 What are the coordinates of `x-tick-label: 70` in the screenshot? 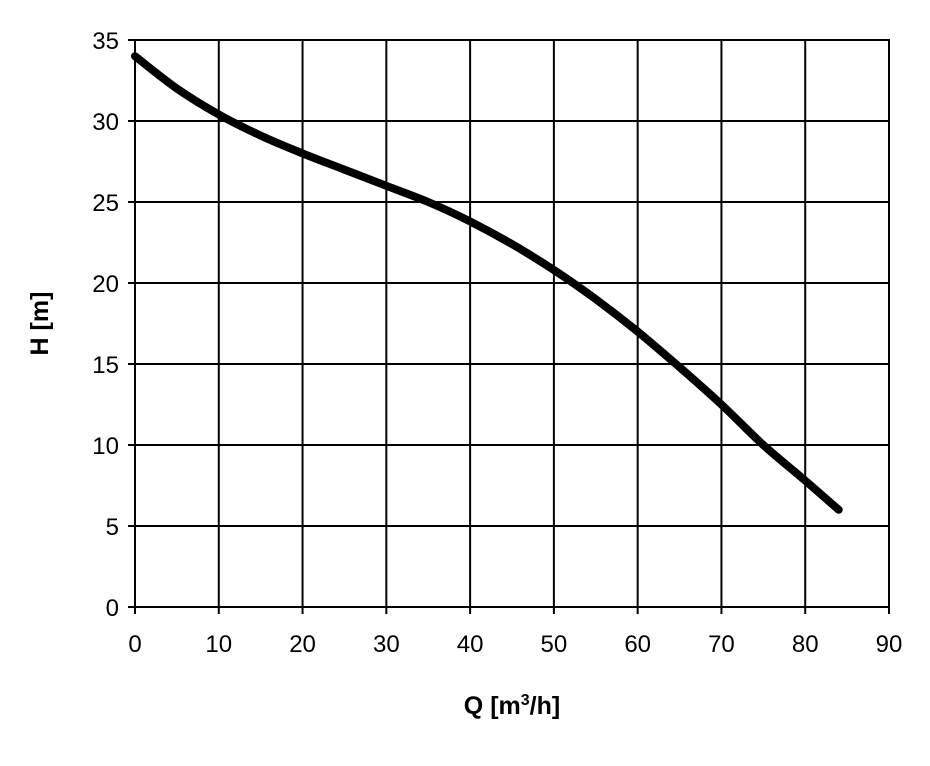 It's located at (721, 644).